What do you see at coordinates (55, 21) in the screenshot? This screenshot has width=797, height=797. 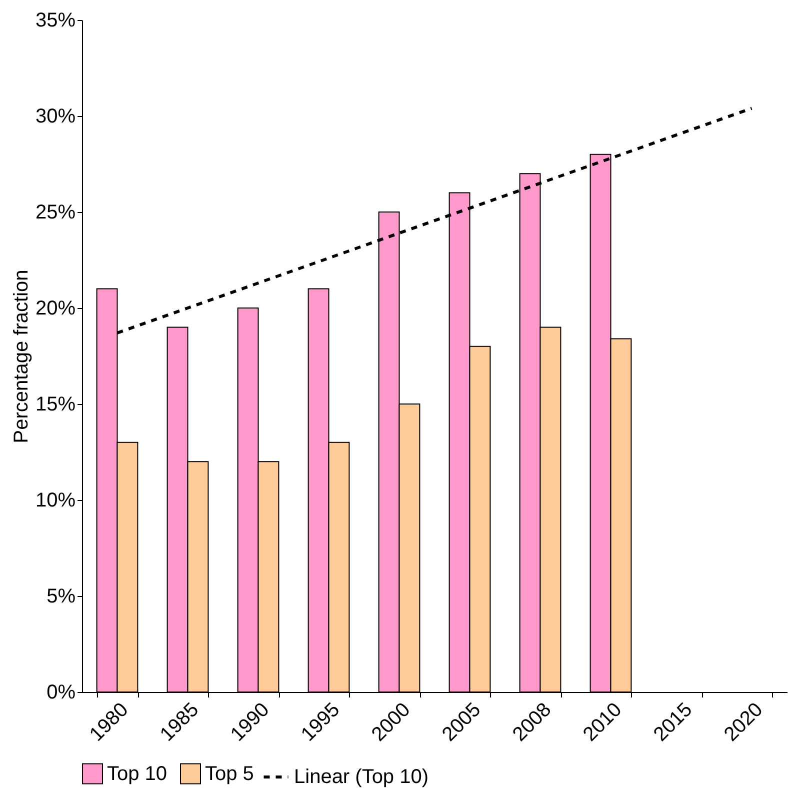 I see `y-tick-label: 35%` at bounding box center [55, 21].